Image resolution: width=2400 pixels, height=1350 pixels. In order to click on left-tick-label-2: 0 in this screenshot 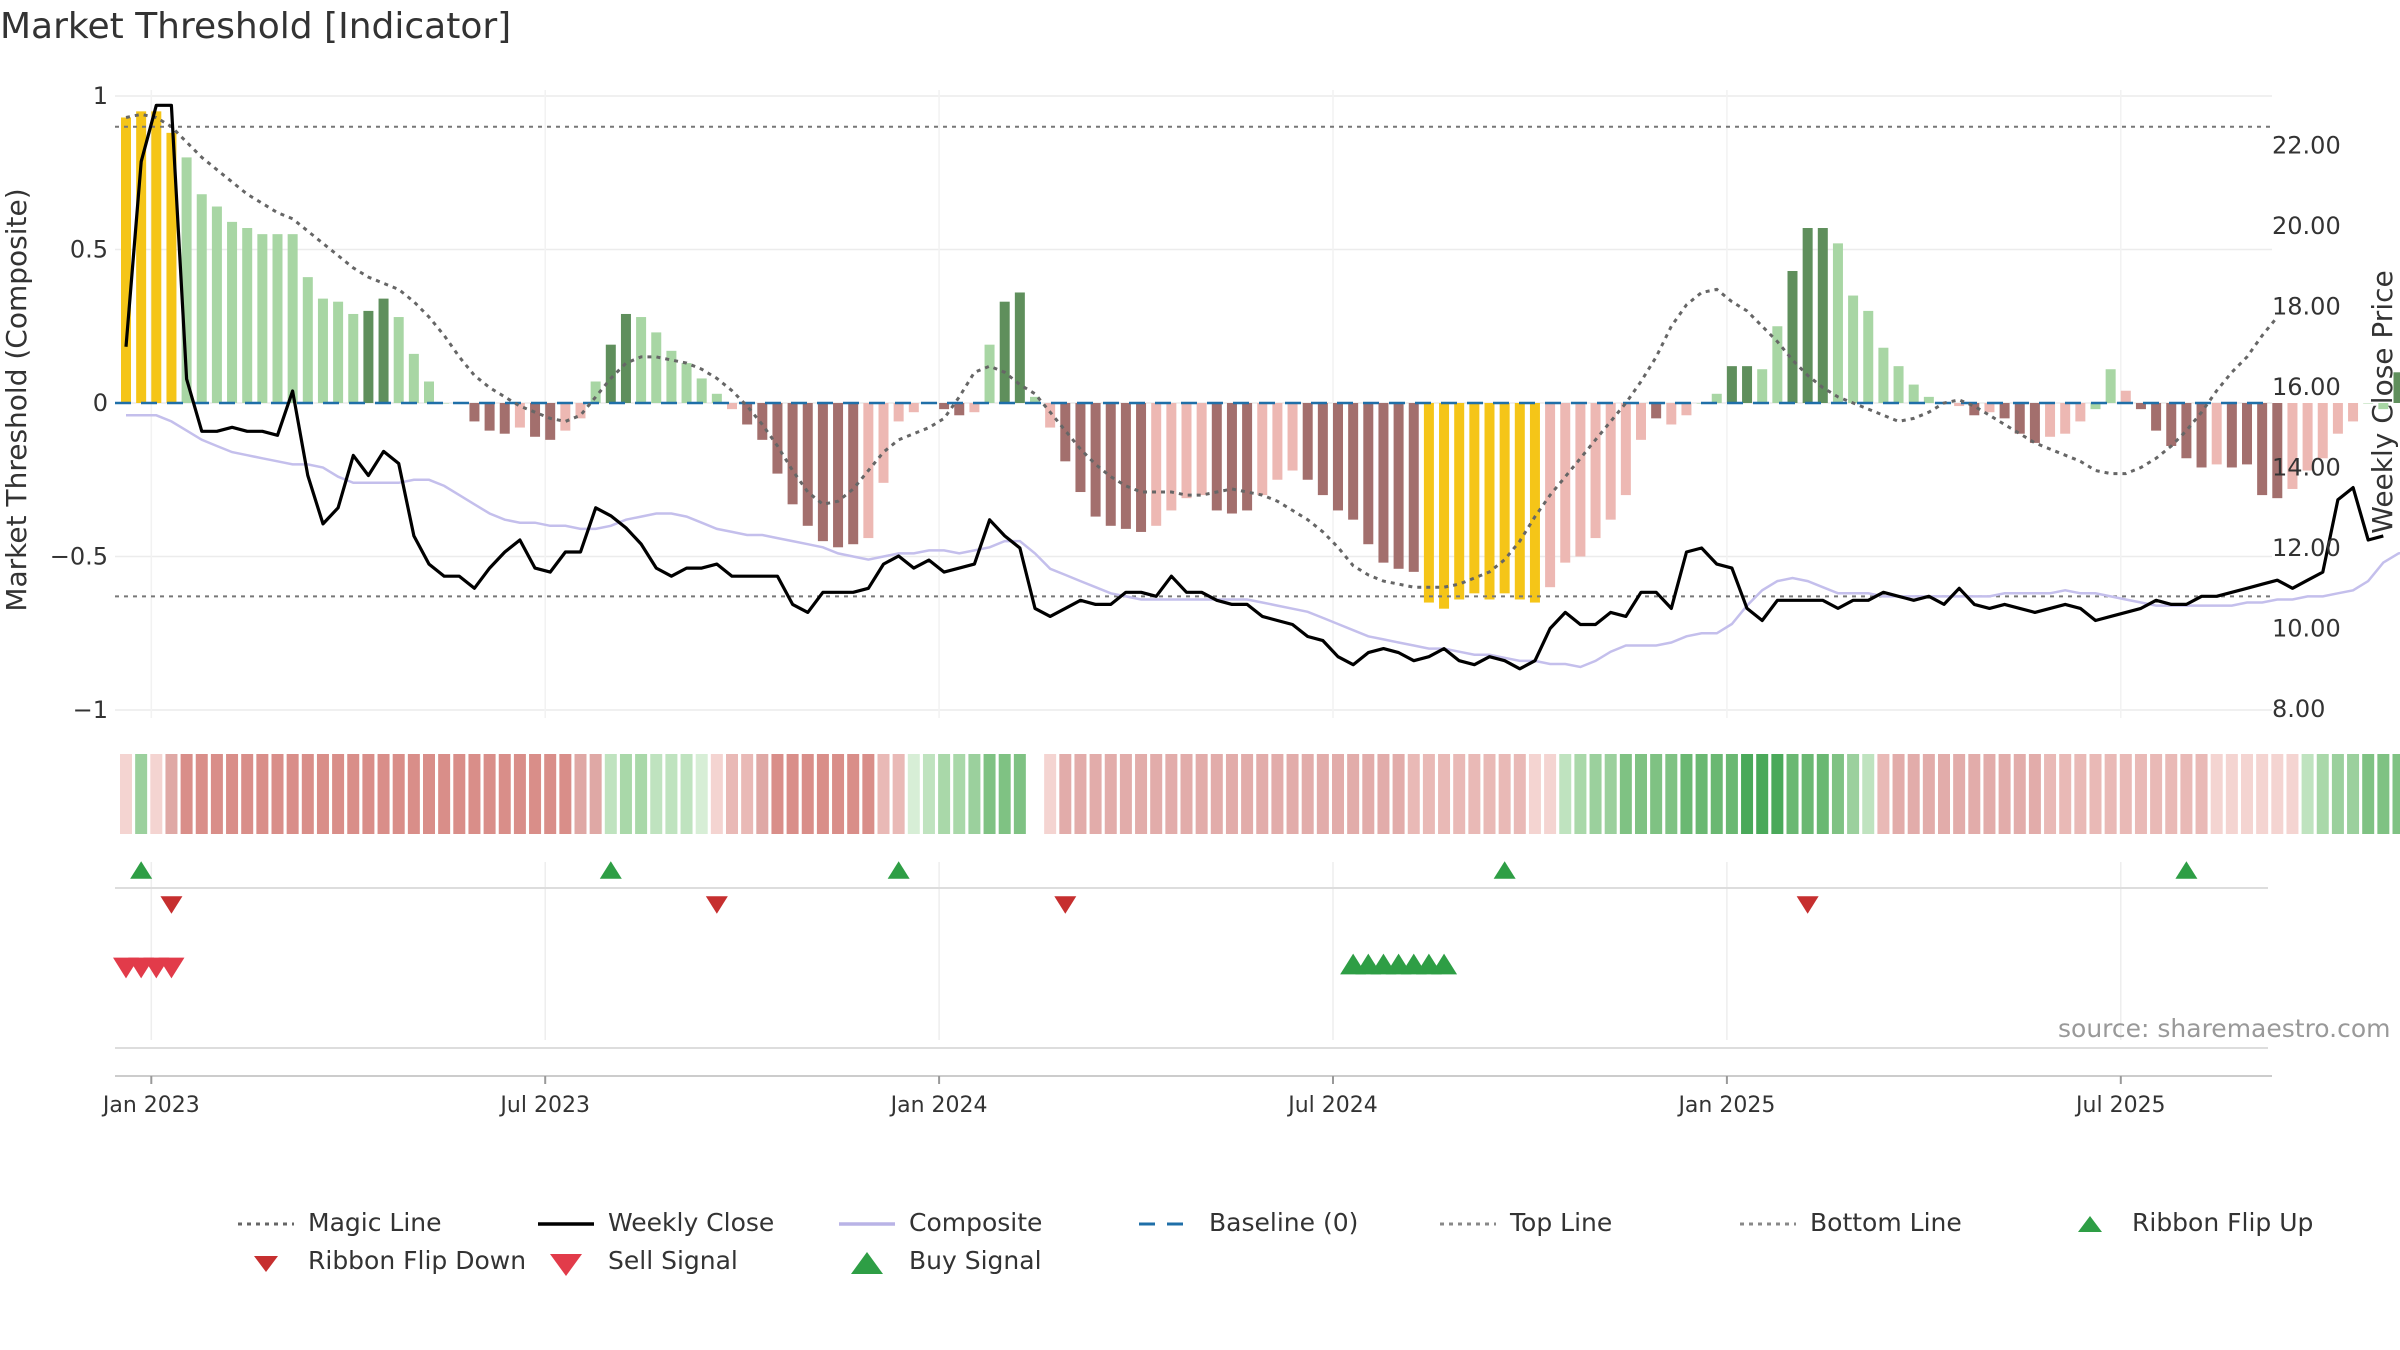, I will do `click(100, 403)`.